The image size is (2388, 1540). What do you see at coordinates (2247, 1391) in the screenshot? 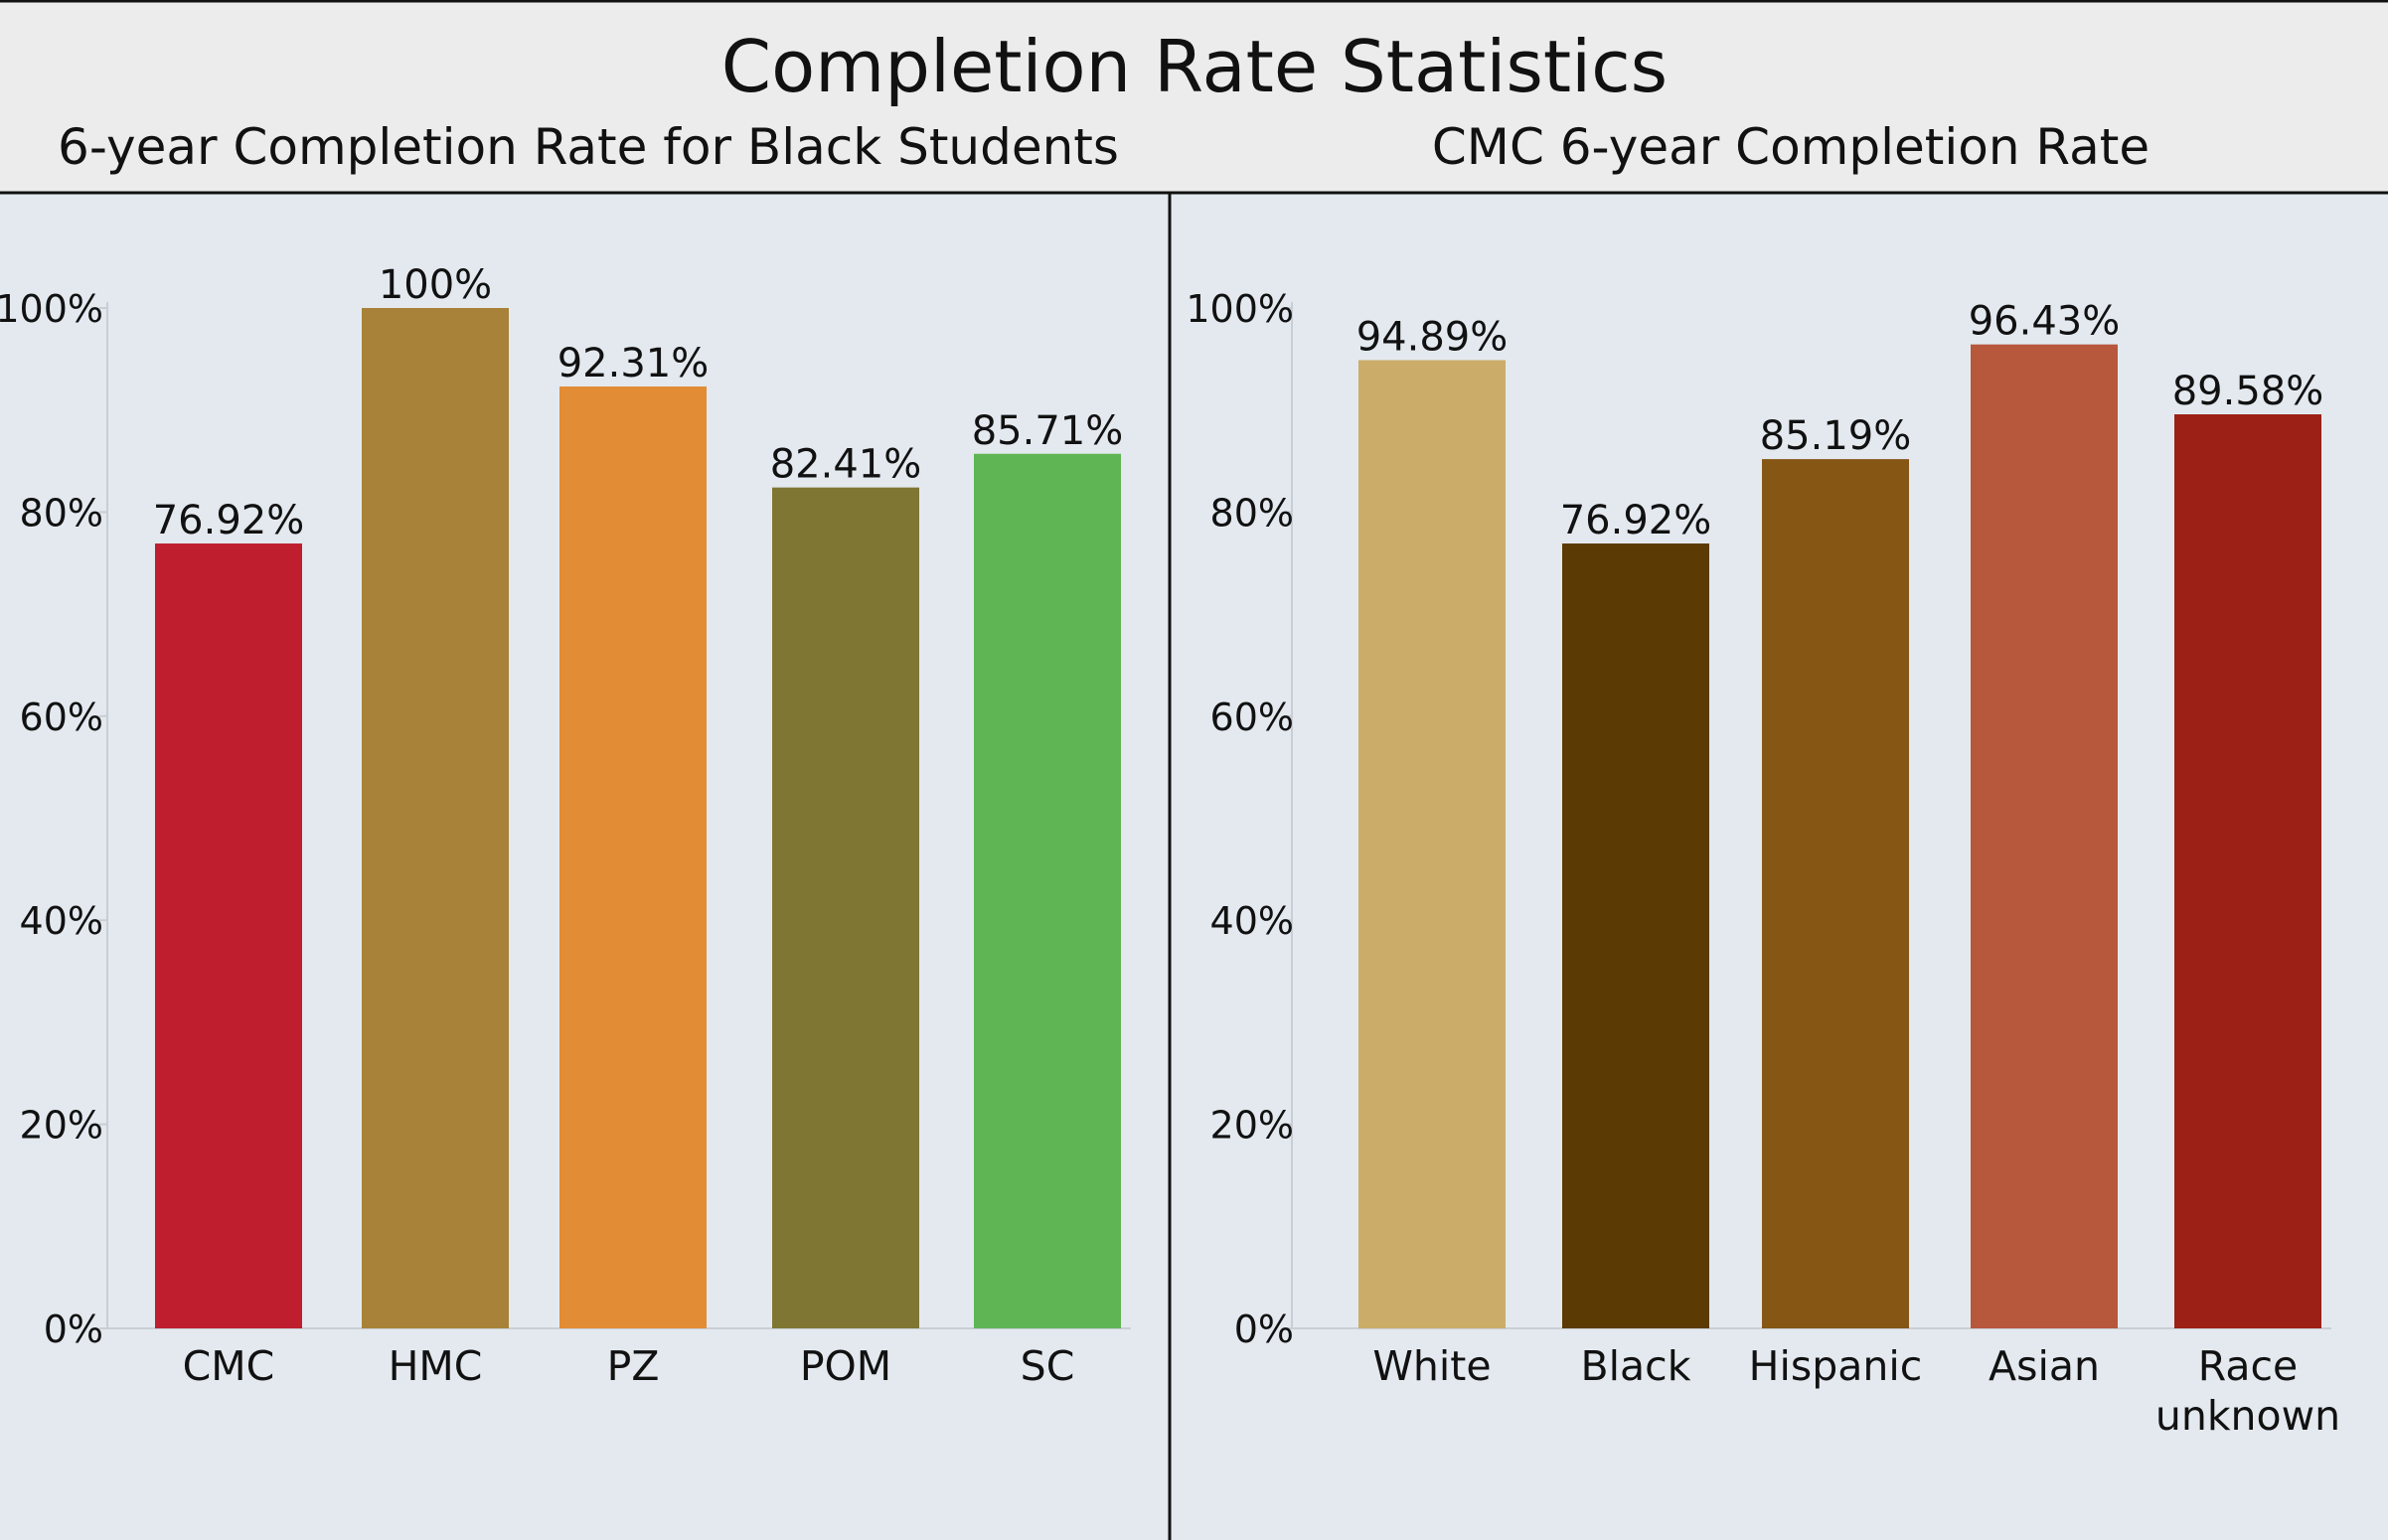
I see `right-category-label: Race unknown` at bounding box center [2247, 1391].